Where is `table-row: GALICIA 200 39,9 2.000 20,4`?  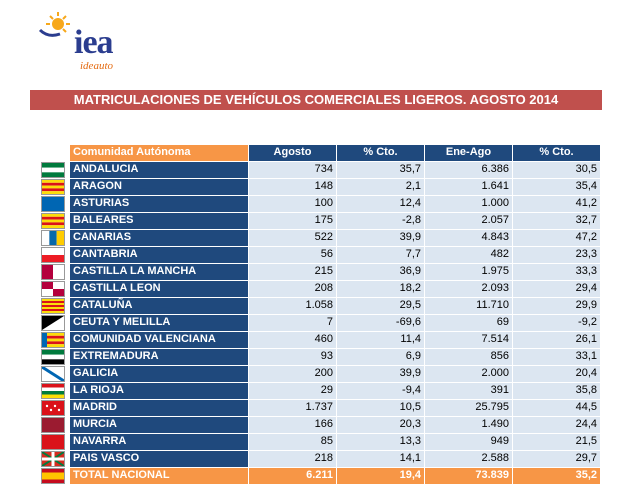 table-row: GALICIA 200 39,9 2.000 20,4 is located at coordinates (318, 373).